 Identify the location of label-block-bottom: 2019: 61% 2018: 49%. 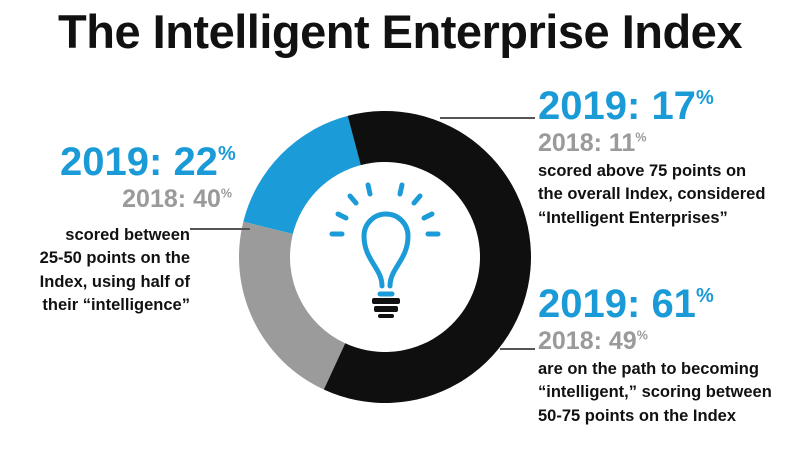
(663, 320).